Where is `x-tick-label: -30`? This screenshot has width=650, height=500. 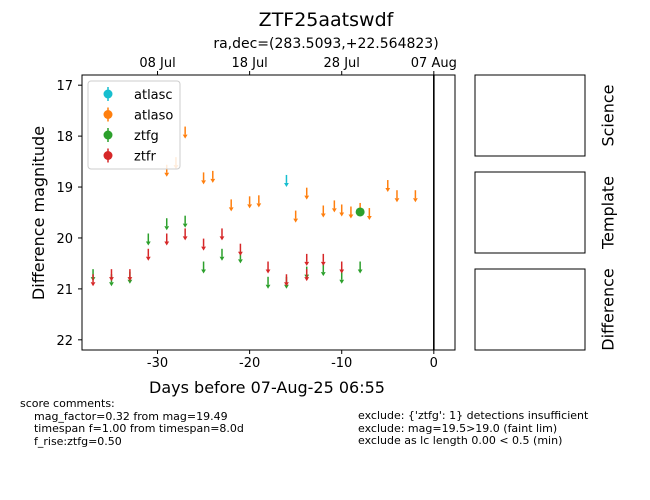 x-tick-label: -30 is located at coordinates (157, 363).